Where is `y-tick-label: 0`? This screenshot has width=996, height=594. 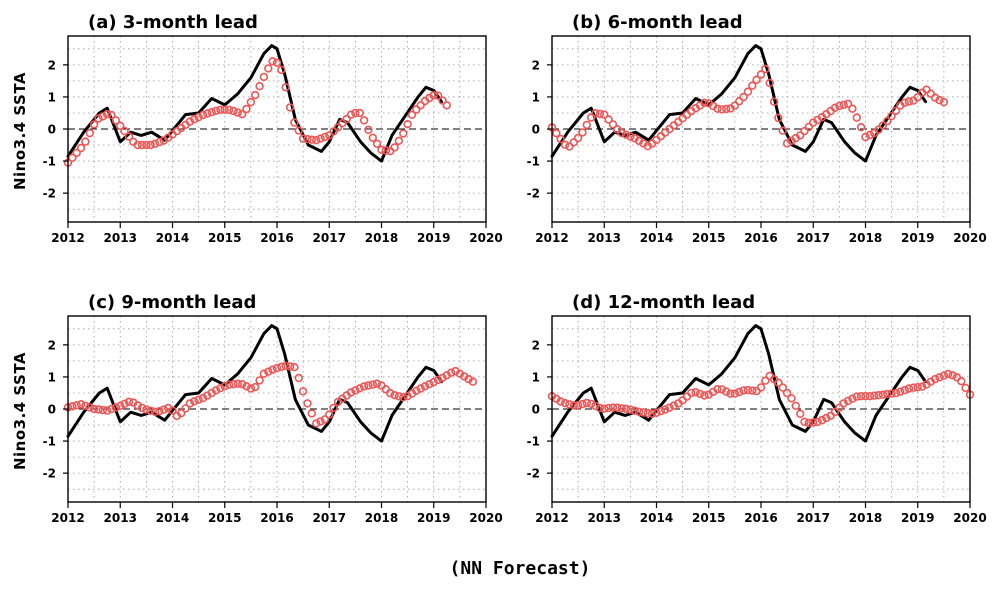
y-tick-label: 0 is located at coordinates (52, 130).